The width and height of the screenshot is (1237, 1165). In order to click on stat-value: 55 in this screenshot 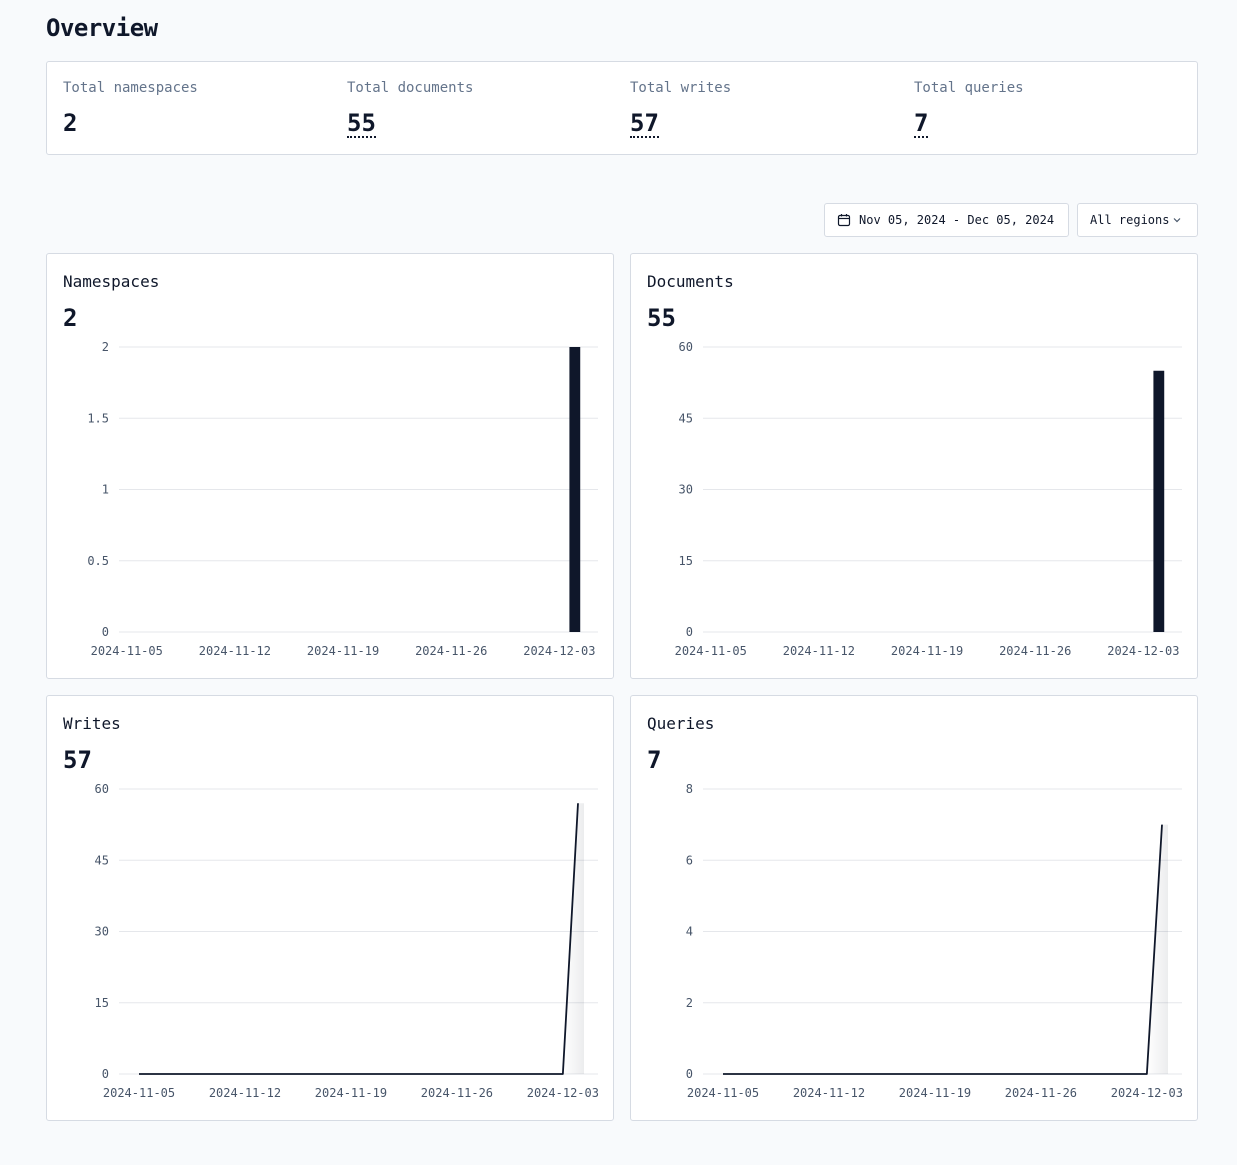, I will do `click(361, 123)`.